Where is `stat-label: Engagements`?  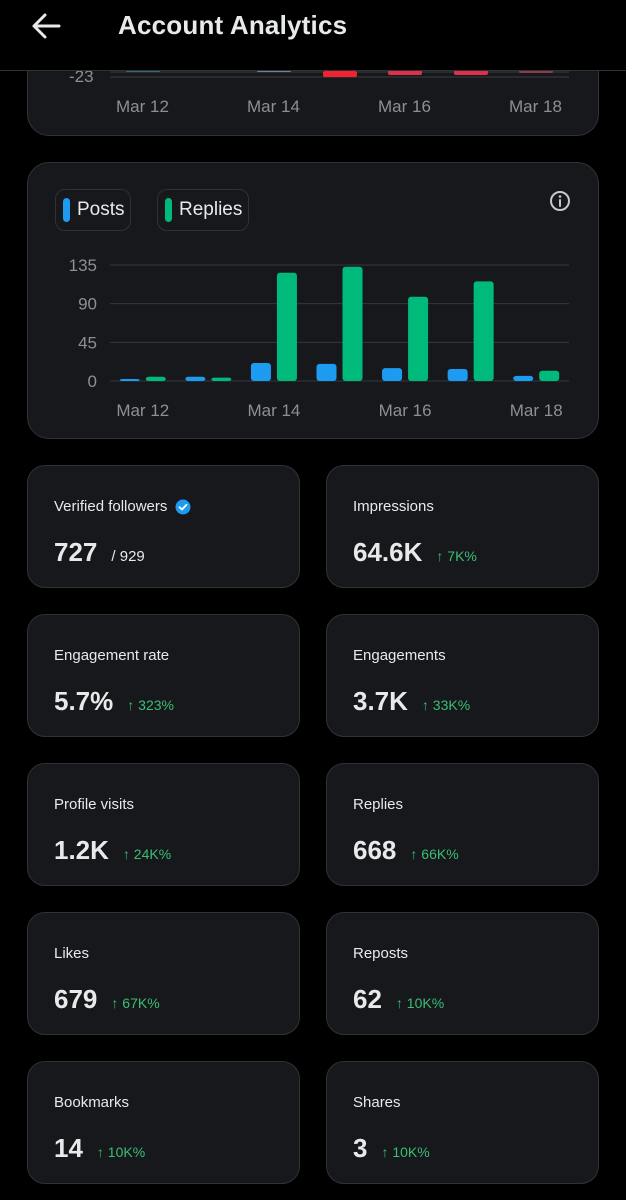 stat-label: Engagements is located at coordinates (399, 655).